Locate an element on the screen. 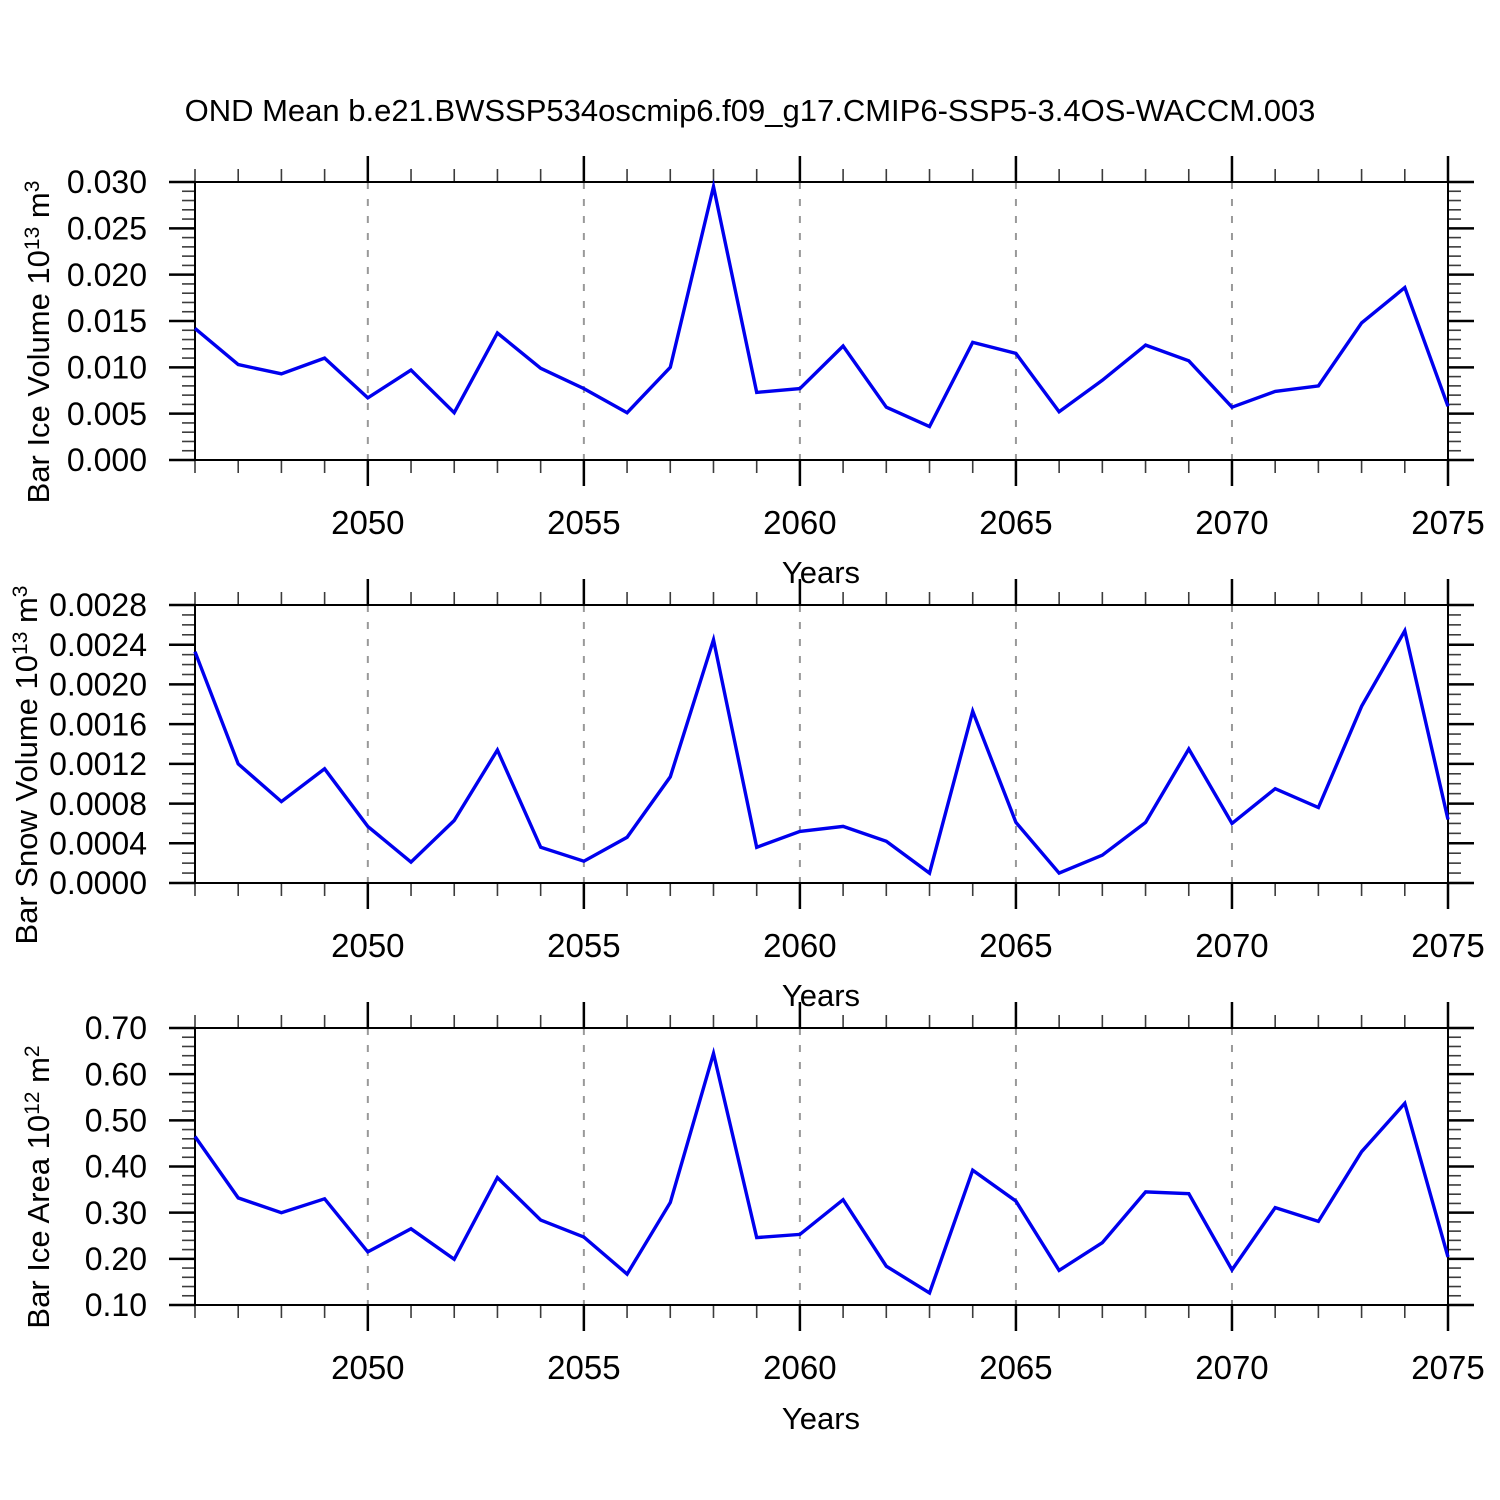  xaxis-title-years-3: Years is located at coordinates (821, 1418).